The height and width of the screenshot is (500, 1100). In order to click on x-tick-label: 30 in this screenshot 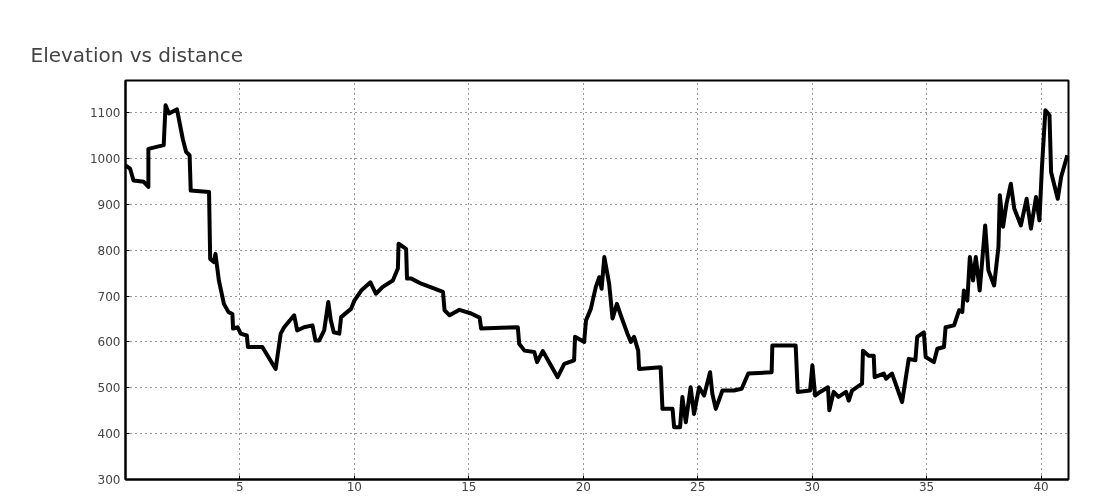, I will do `click(812, 486)`.